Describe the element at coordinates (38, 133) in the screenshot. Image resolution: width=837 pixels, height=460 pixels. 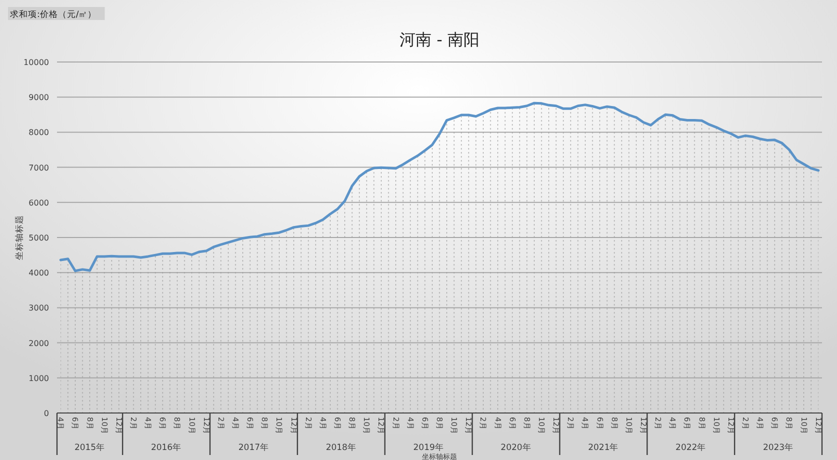
I see `y-tick-label: 8000` at that location.